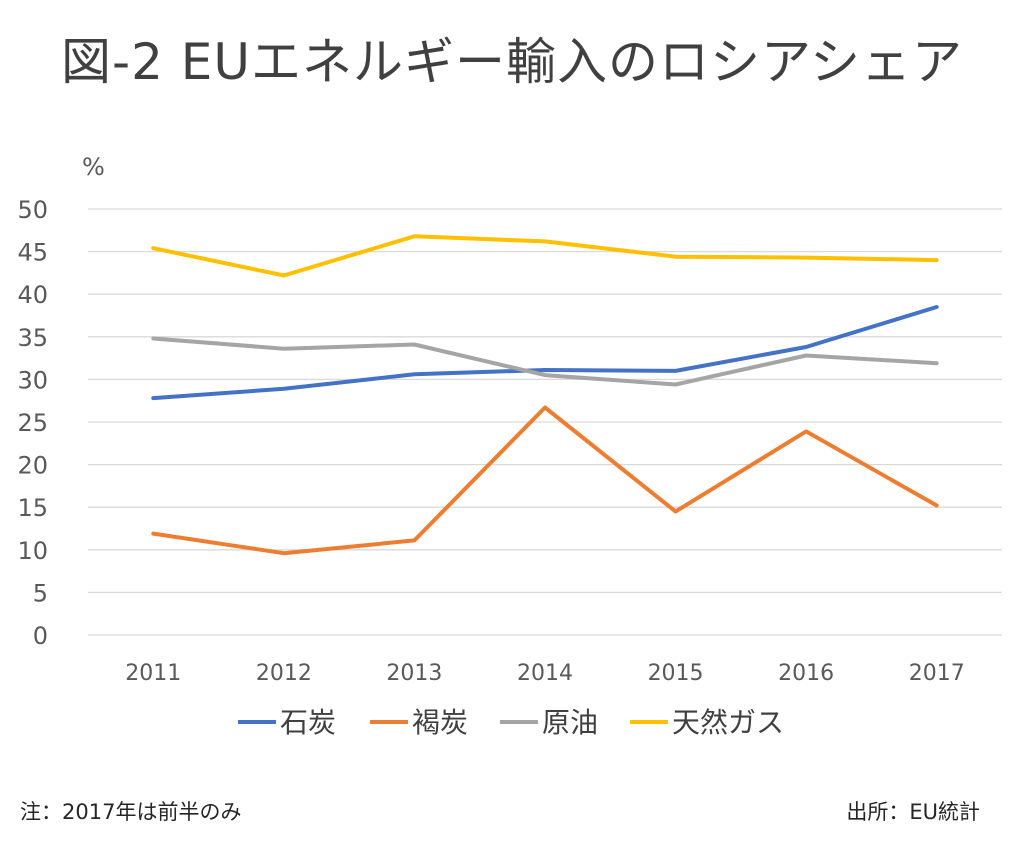 The height and width of the screenshot is (843, 1024). I want to click on y-tick-label: 45, so click(32, 253).